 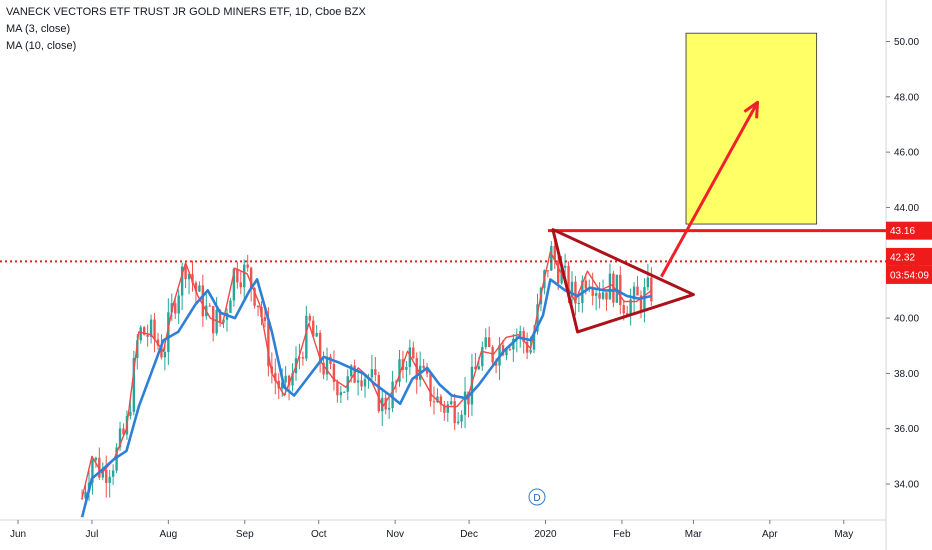 What do you see at coordinates (623, 281) in the screenshot?
I see `triangle-pattern` at bounding box center [623, 281].